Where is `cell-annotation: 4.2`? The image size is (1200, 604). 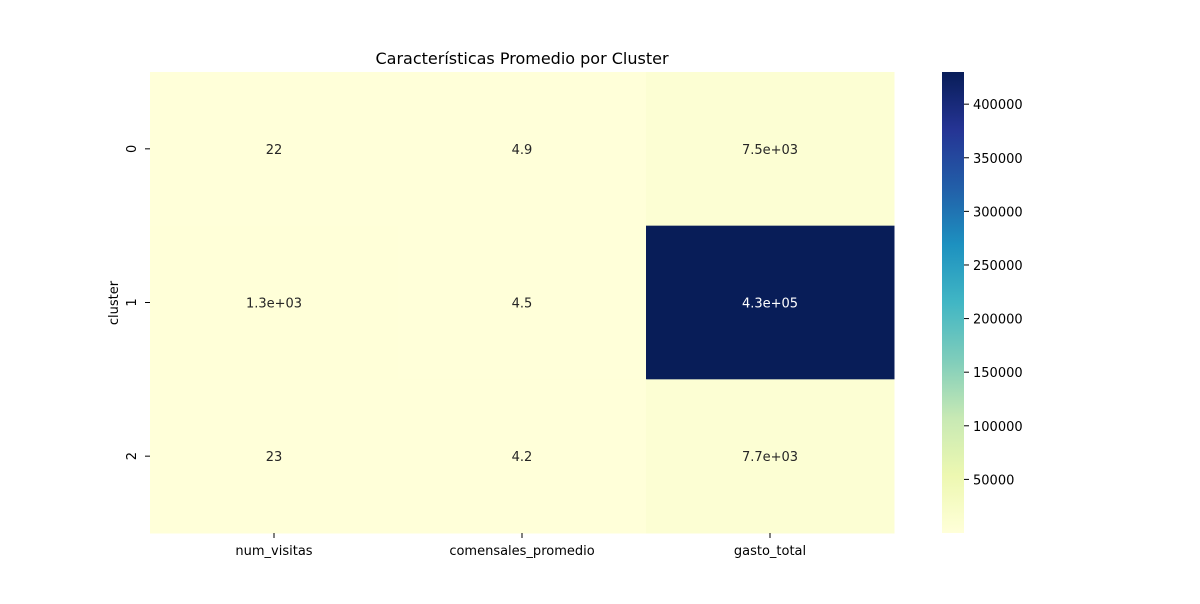
cell-annotation: 4.2 is located at coordinates (522, 457).